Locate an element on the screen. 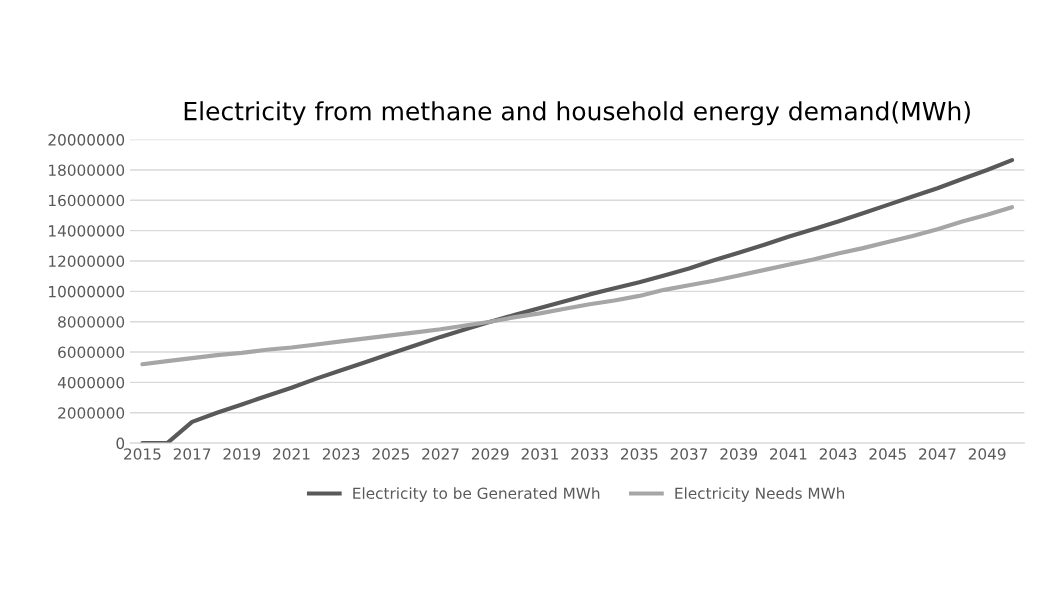 The width and height of the screenshot is (1040, 607). y-tick-label: 10000000 is located at coordinates (87, 291).